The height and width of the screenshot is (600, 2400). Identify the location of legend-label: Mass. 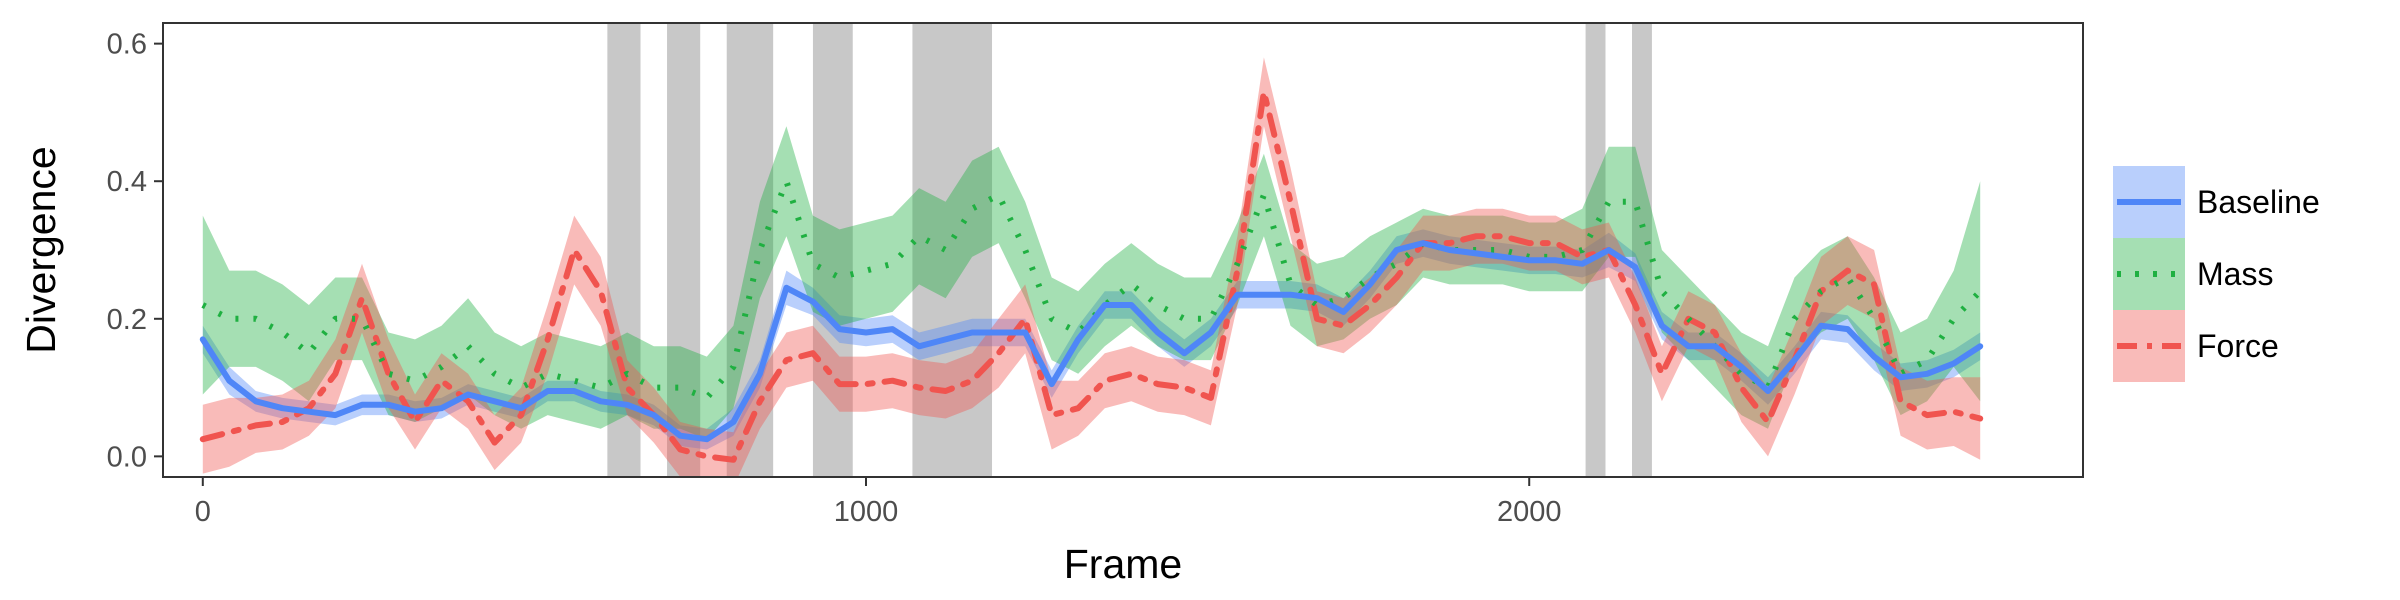
(2235, 274).